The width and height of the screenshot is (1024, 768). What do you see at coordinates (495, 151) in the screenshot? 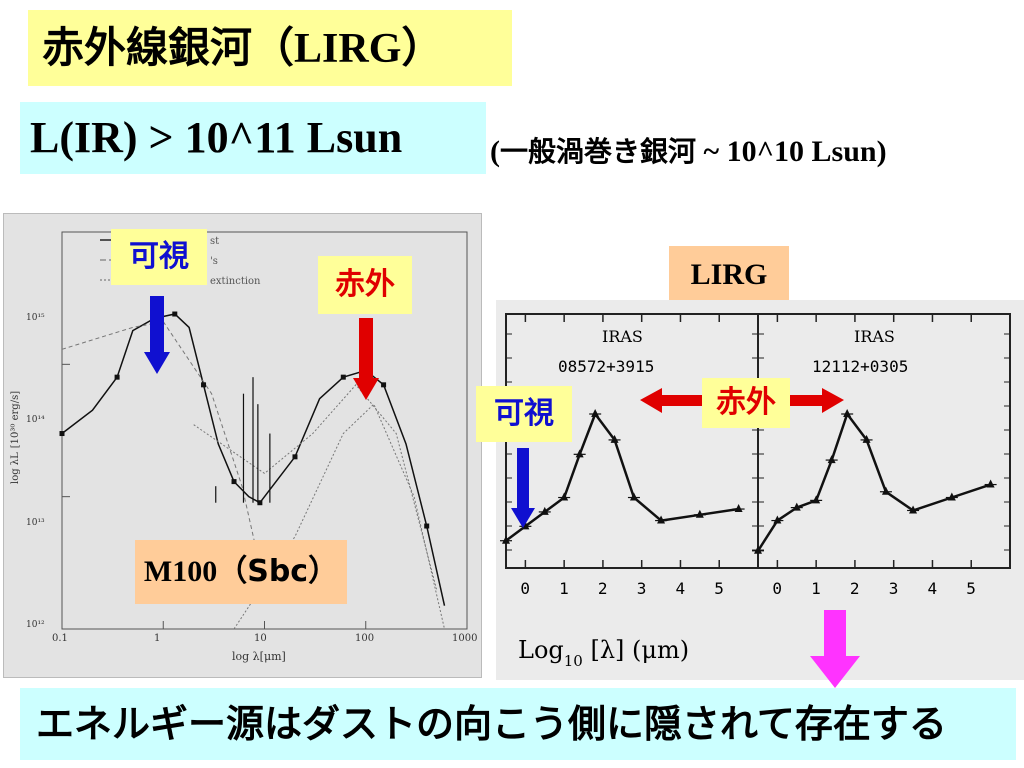
I see `note-open: (` at bounding box center [495, 151].